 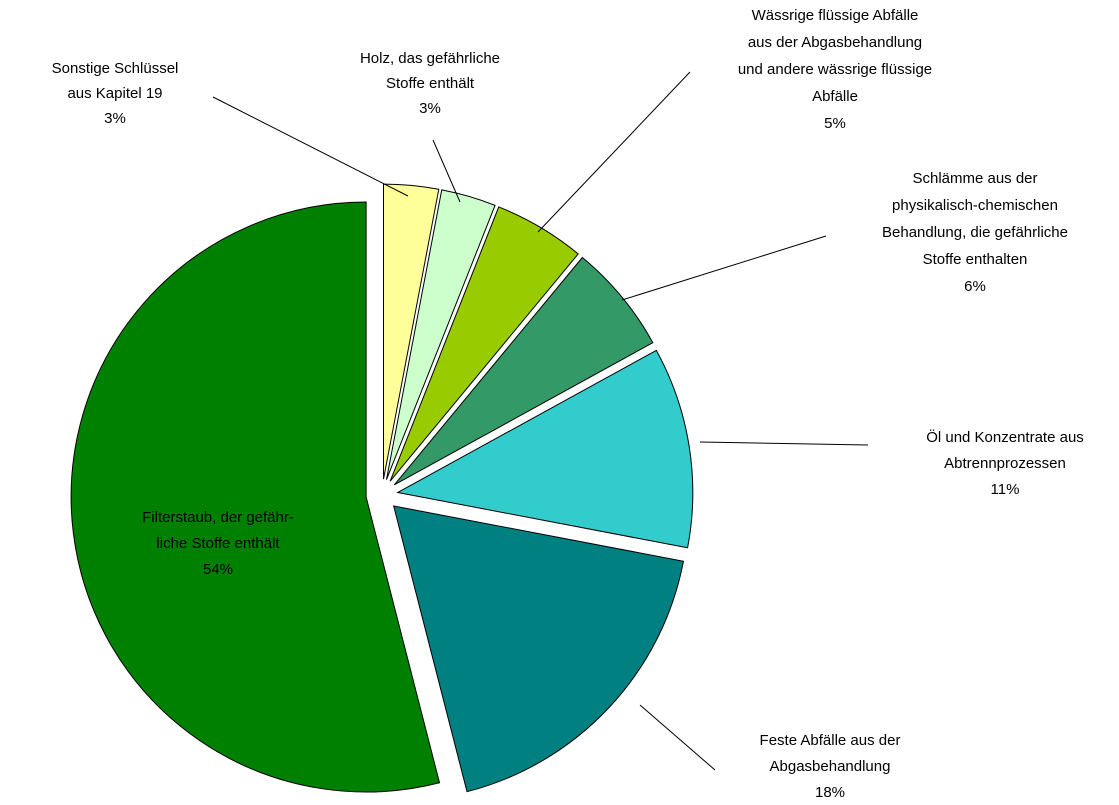 What do you see at coordinates (835, 15) in the screenshot?
I see `label-line: Wässrige flüssige Abfälle` at bounding box center [835, 15].